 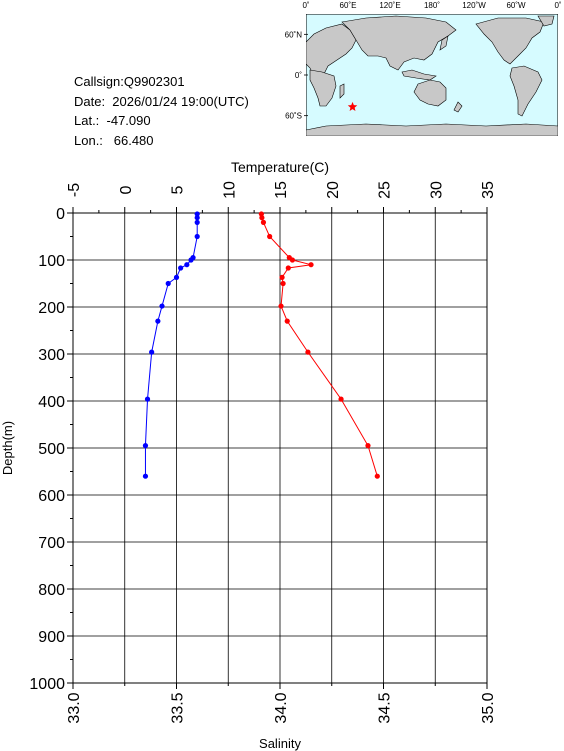 I want to click on map-land, so click(x=432, y=75).